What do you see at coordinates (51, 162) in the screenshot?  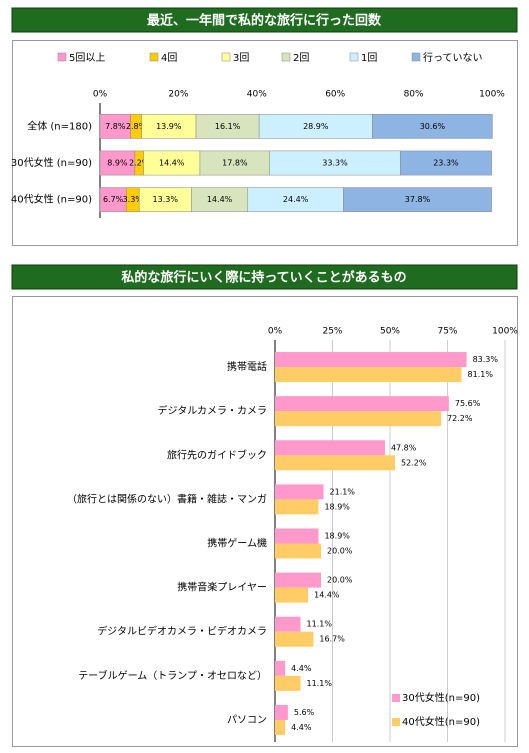 I see `y-tick-label: 30代女性 (n=90)` at bounding box center [51, 162].